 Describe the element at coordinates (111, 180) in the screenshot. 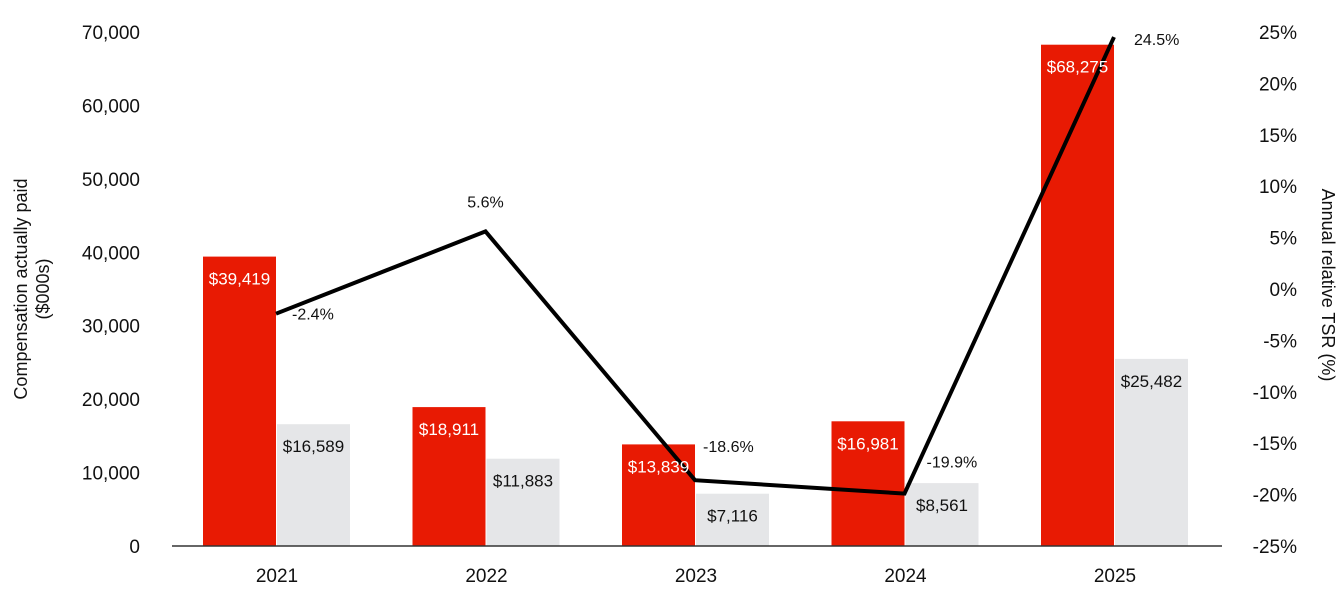

I see `y-left-tick-label: 50,000` at that location.